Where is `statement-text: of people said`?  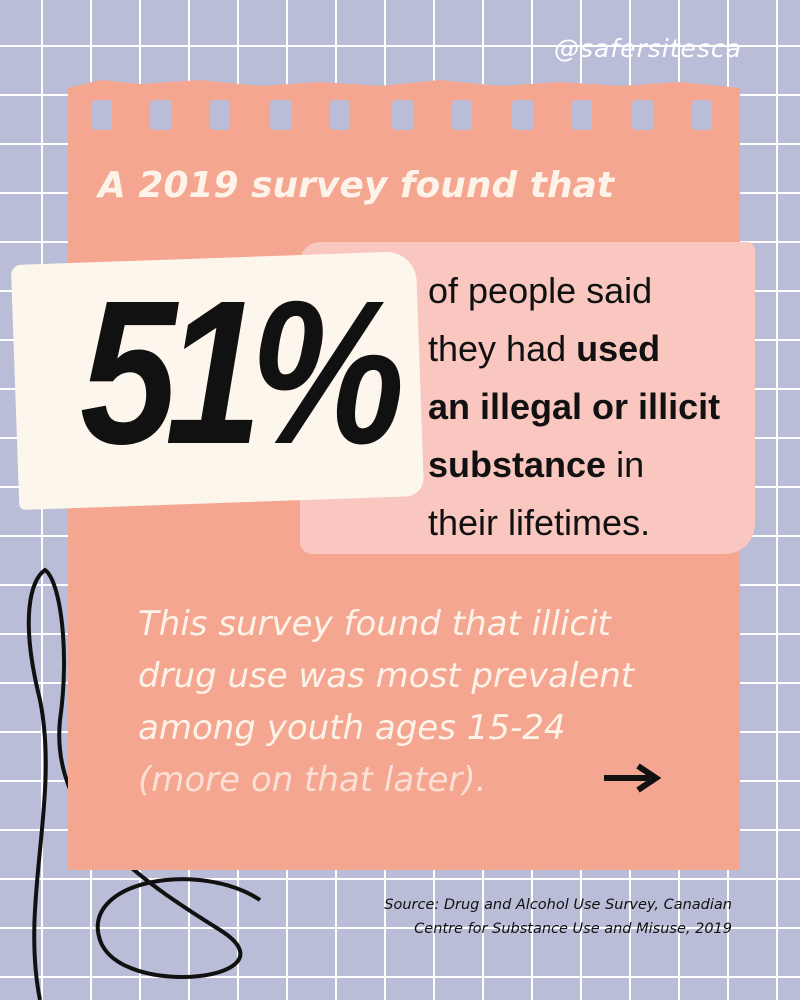
statement-text: of people said is located at coordinates (540, 290).